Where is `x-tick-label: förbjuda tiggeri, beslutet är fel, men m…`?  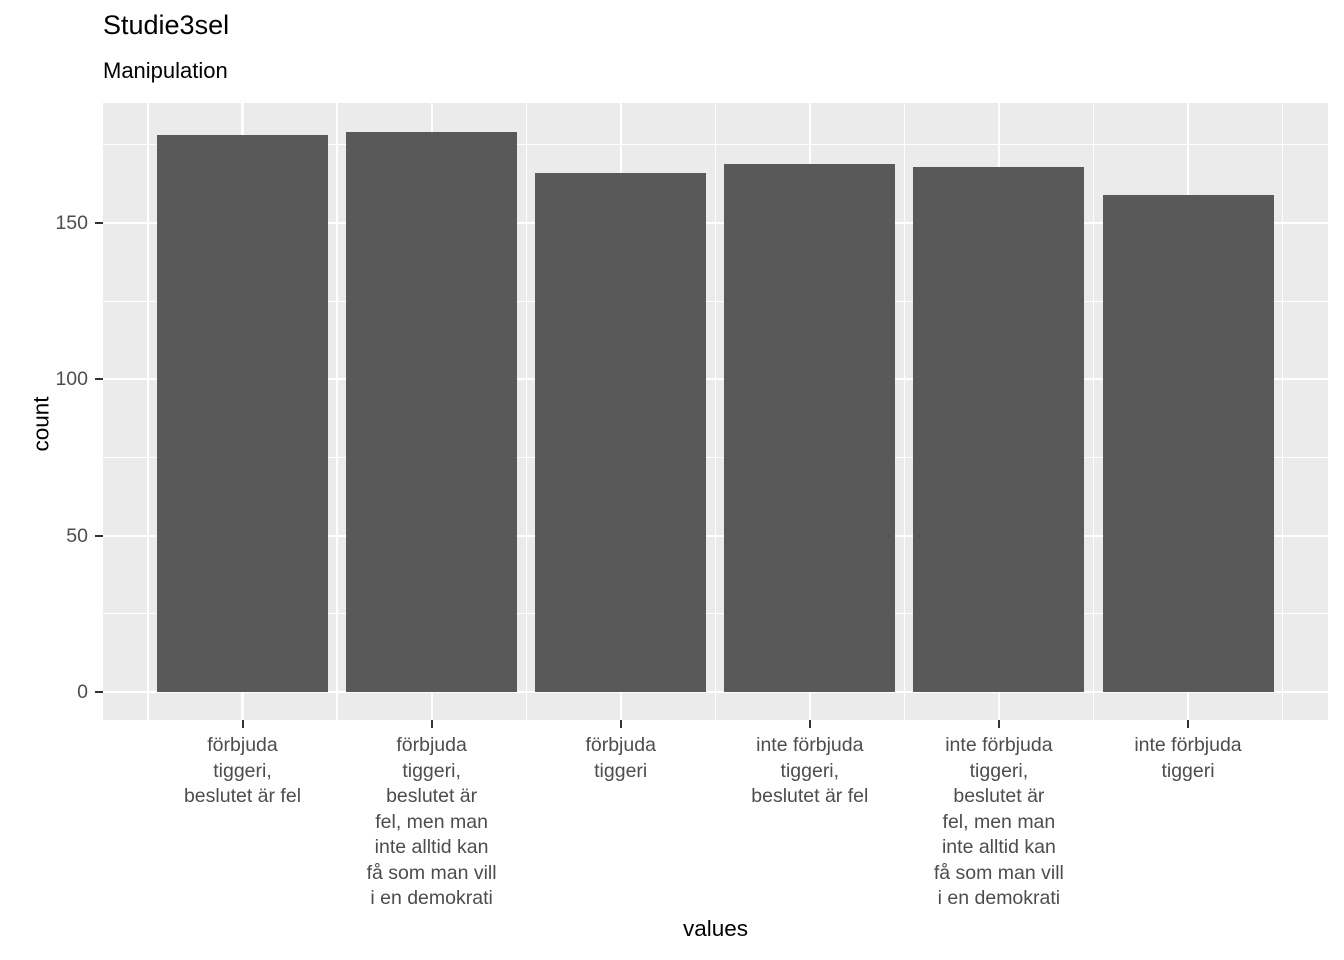 x-tick-label: förbjuda tiggeri, beslutet är fel, men m… is located at coordinates (431, 821).